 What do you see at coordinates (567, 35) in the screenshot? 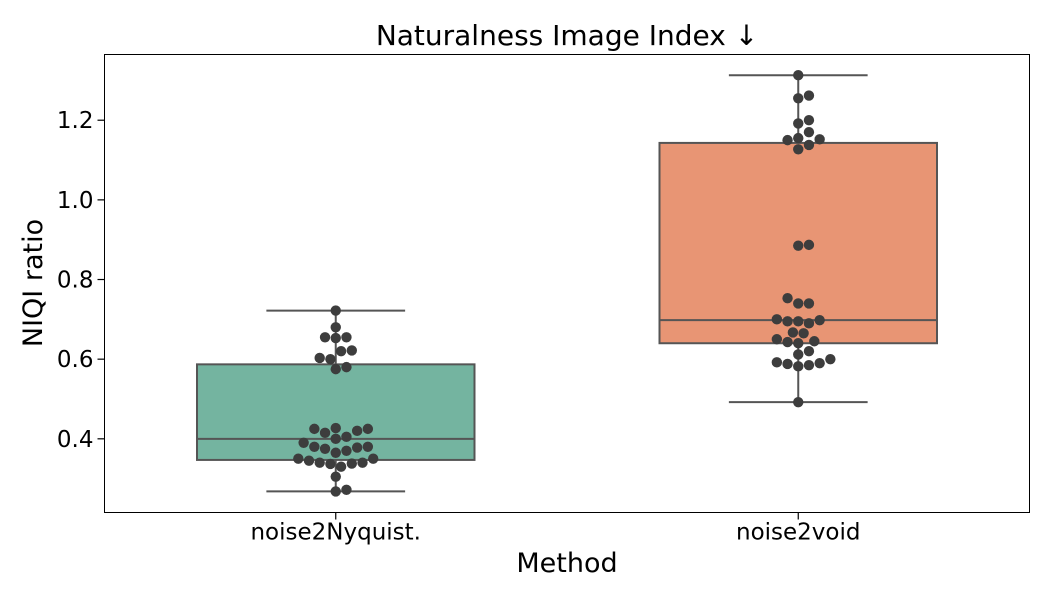
I see `chart-title: Naturalness Image Index ↓` at bounding box center [567, 35].